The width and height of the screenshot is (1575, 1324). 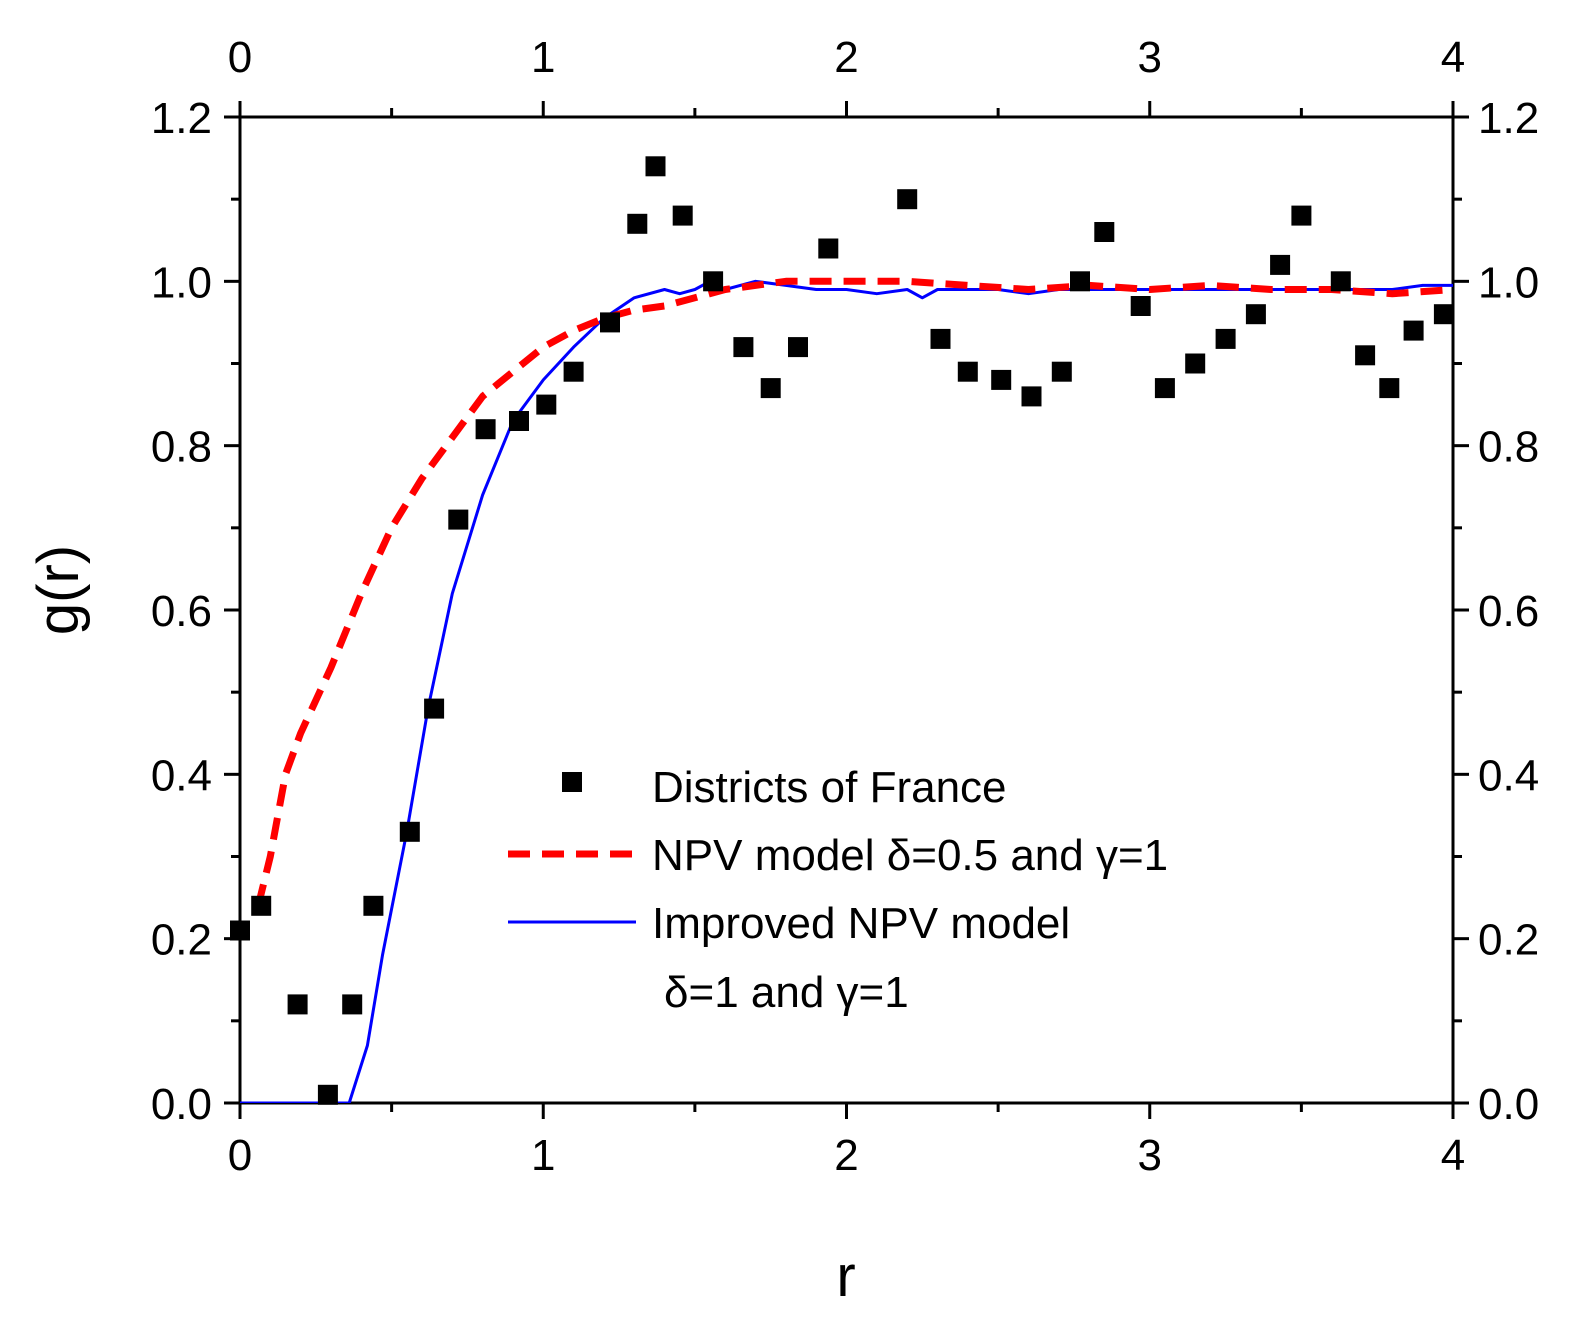 What do you see at coordinates (786, 992) in the screenshot?
I see `legend-label-improved-line2: δ=1 and γ=1` at bounding box center [786, 992].